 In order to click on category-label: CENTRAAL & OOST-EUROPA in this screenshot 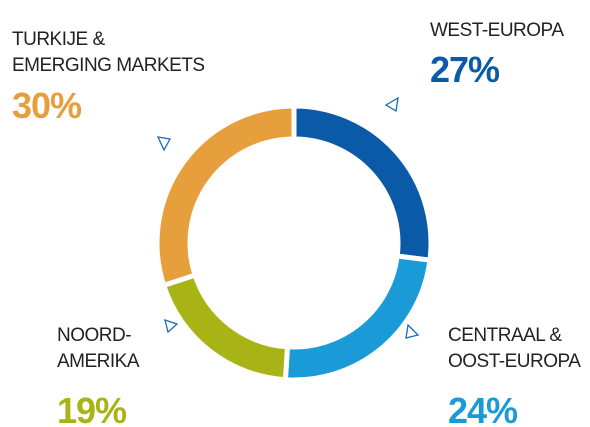, I will do `click(514, 348)`.